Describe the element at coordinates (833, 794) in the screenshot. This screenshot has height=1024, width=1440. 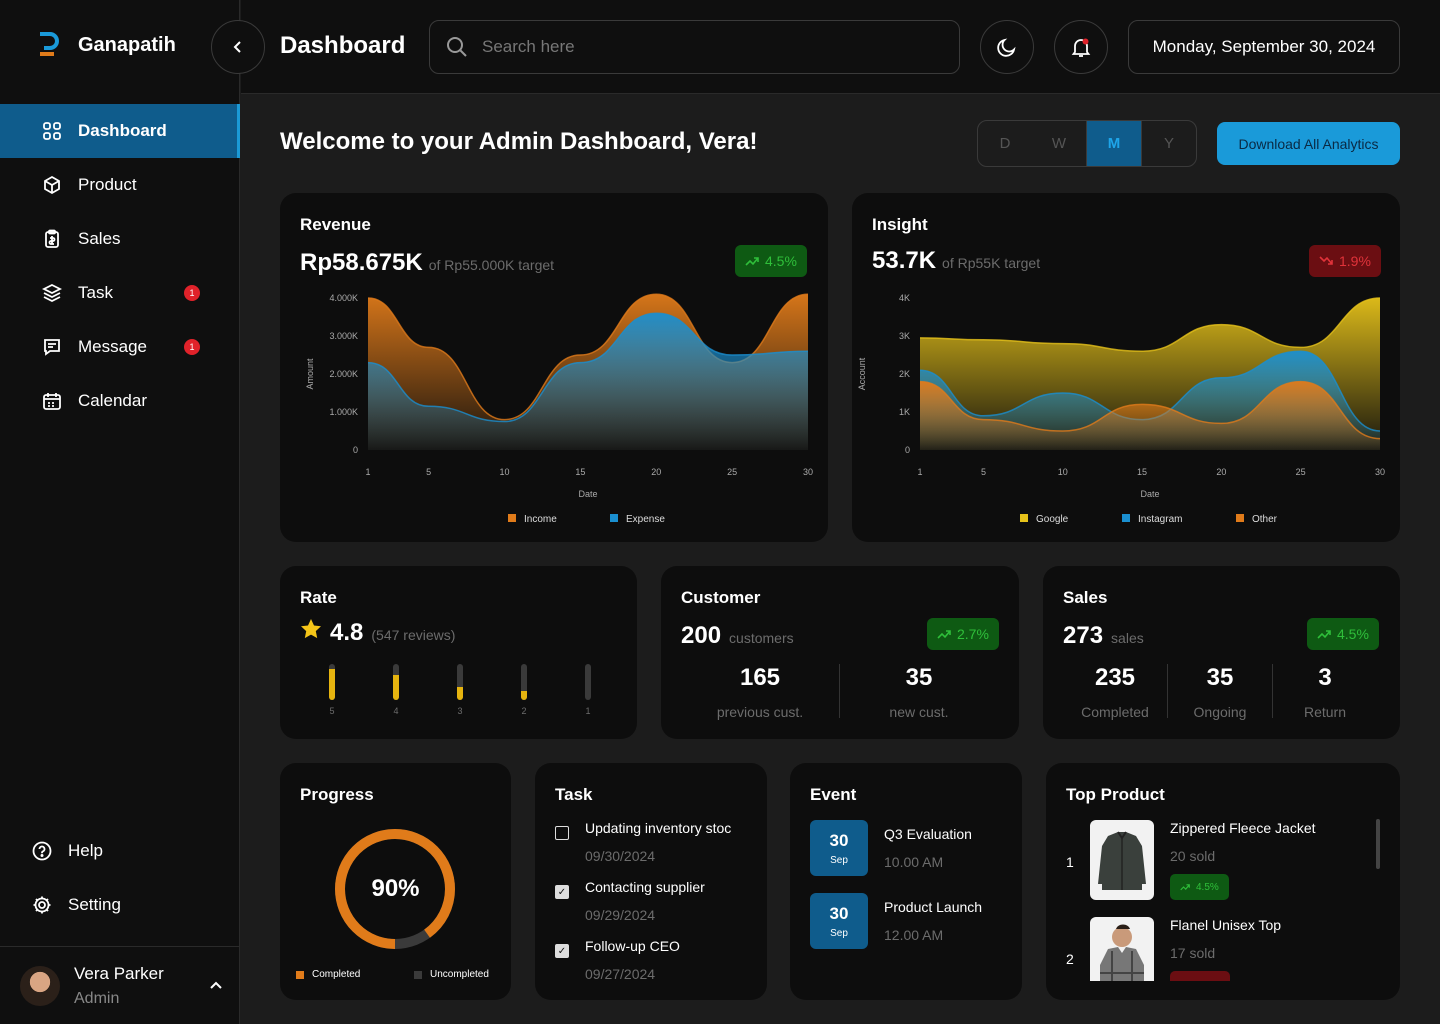
I see `card-title: Event` at that location.